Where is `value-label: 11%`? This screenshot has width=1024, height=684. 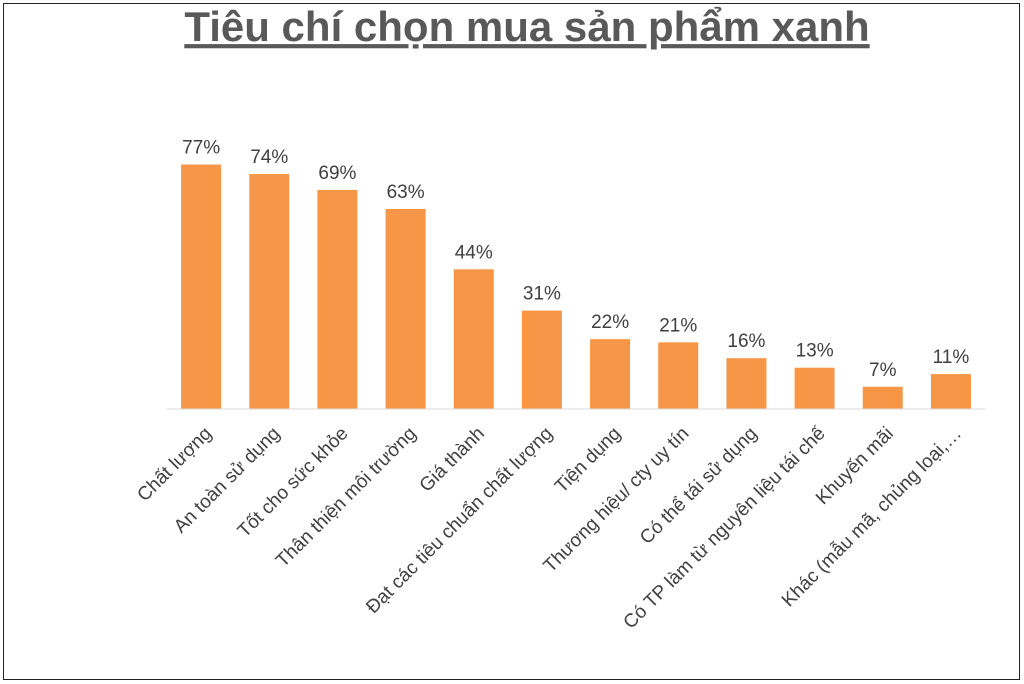 value-label: 11% is located at coordinates (951, 357).